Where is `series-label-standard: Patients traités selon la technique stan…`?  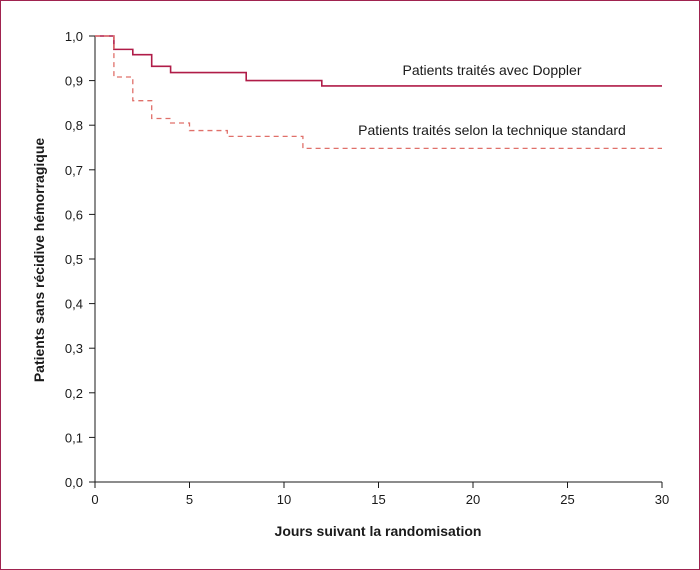 series-label-standard: Patients traités selon la technique stan… is located at coordinates (492, 130).